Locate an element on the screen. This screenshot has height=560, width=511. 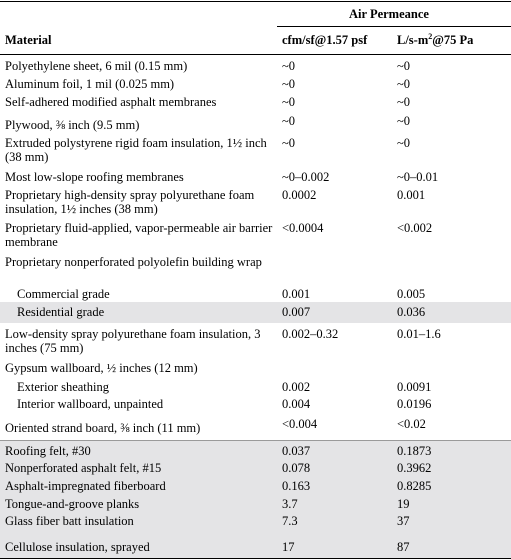
ls-header: L/s-m2@75 Pa is located at coordinates (435, 39).